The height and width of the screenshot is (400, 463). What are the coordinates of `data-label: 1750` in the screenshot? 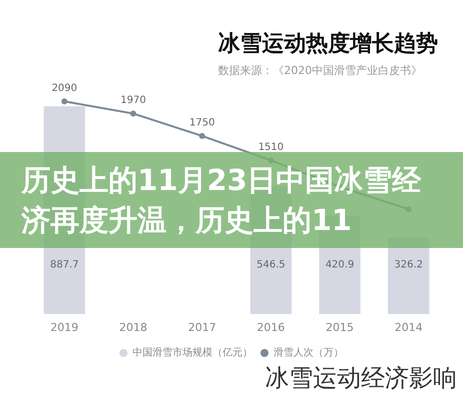 It's located at (202, 122).